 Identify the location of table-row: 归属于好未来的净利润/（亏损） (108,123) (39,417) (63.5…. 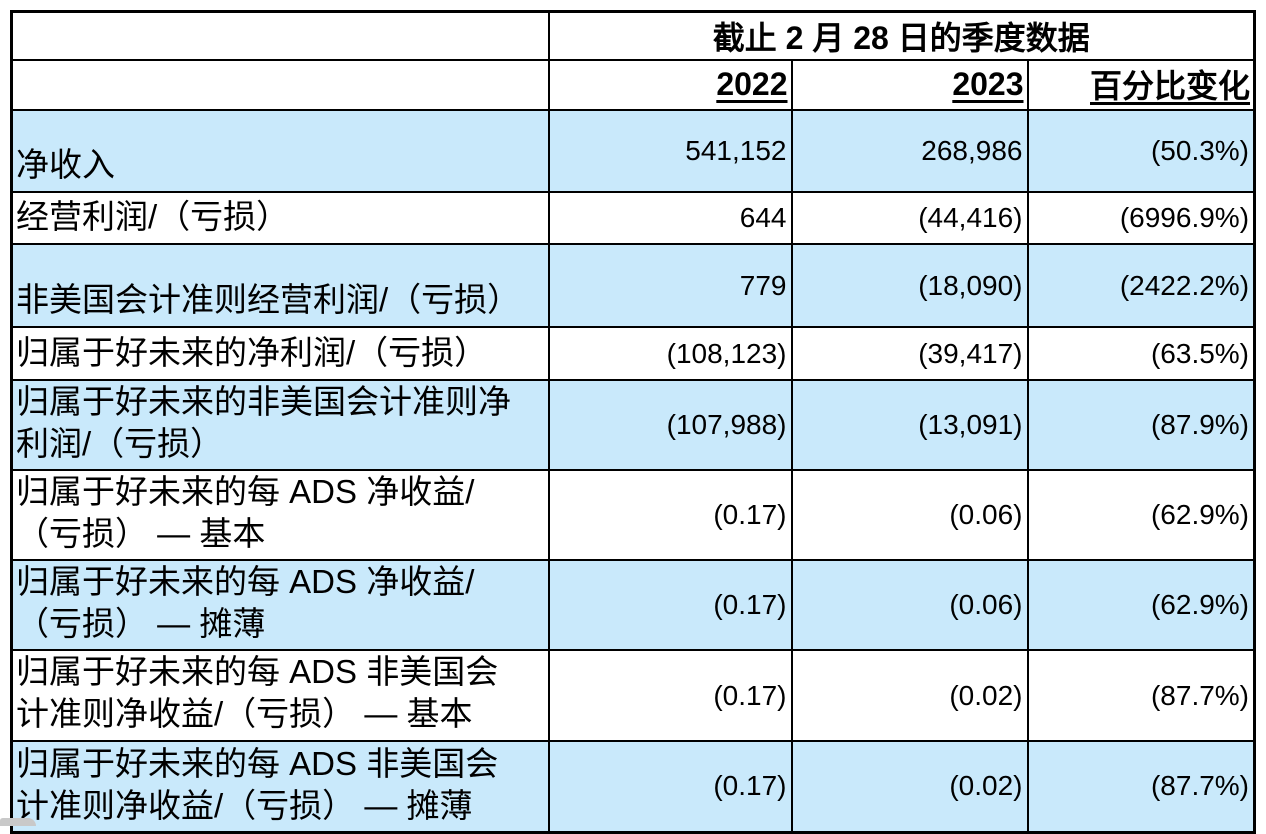
(633, 353).